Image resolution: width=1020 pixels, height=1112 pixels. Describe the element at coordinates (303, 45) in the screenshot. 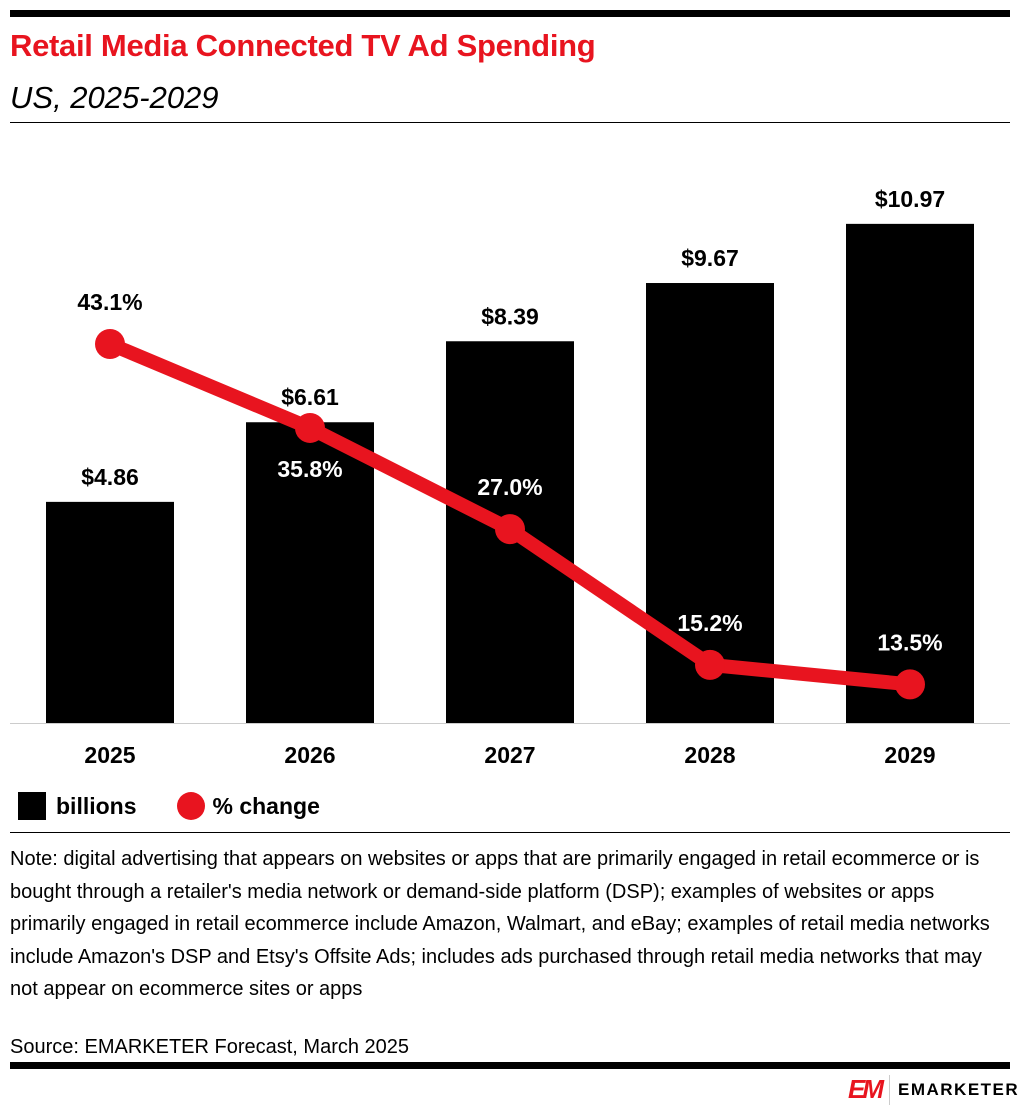

I see `chart-title: Retail Media Connected TV Ad Spending` at that location.